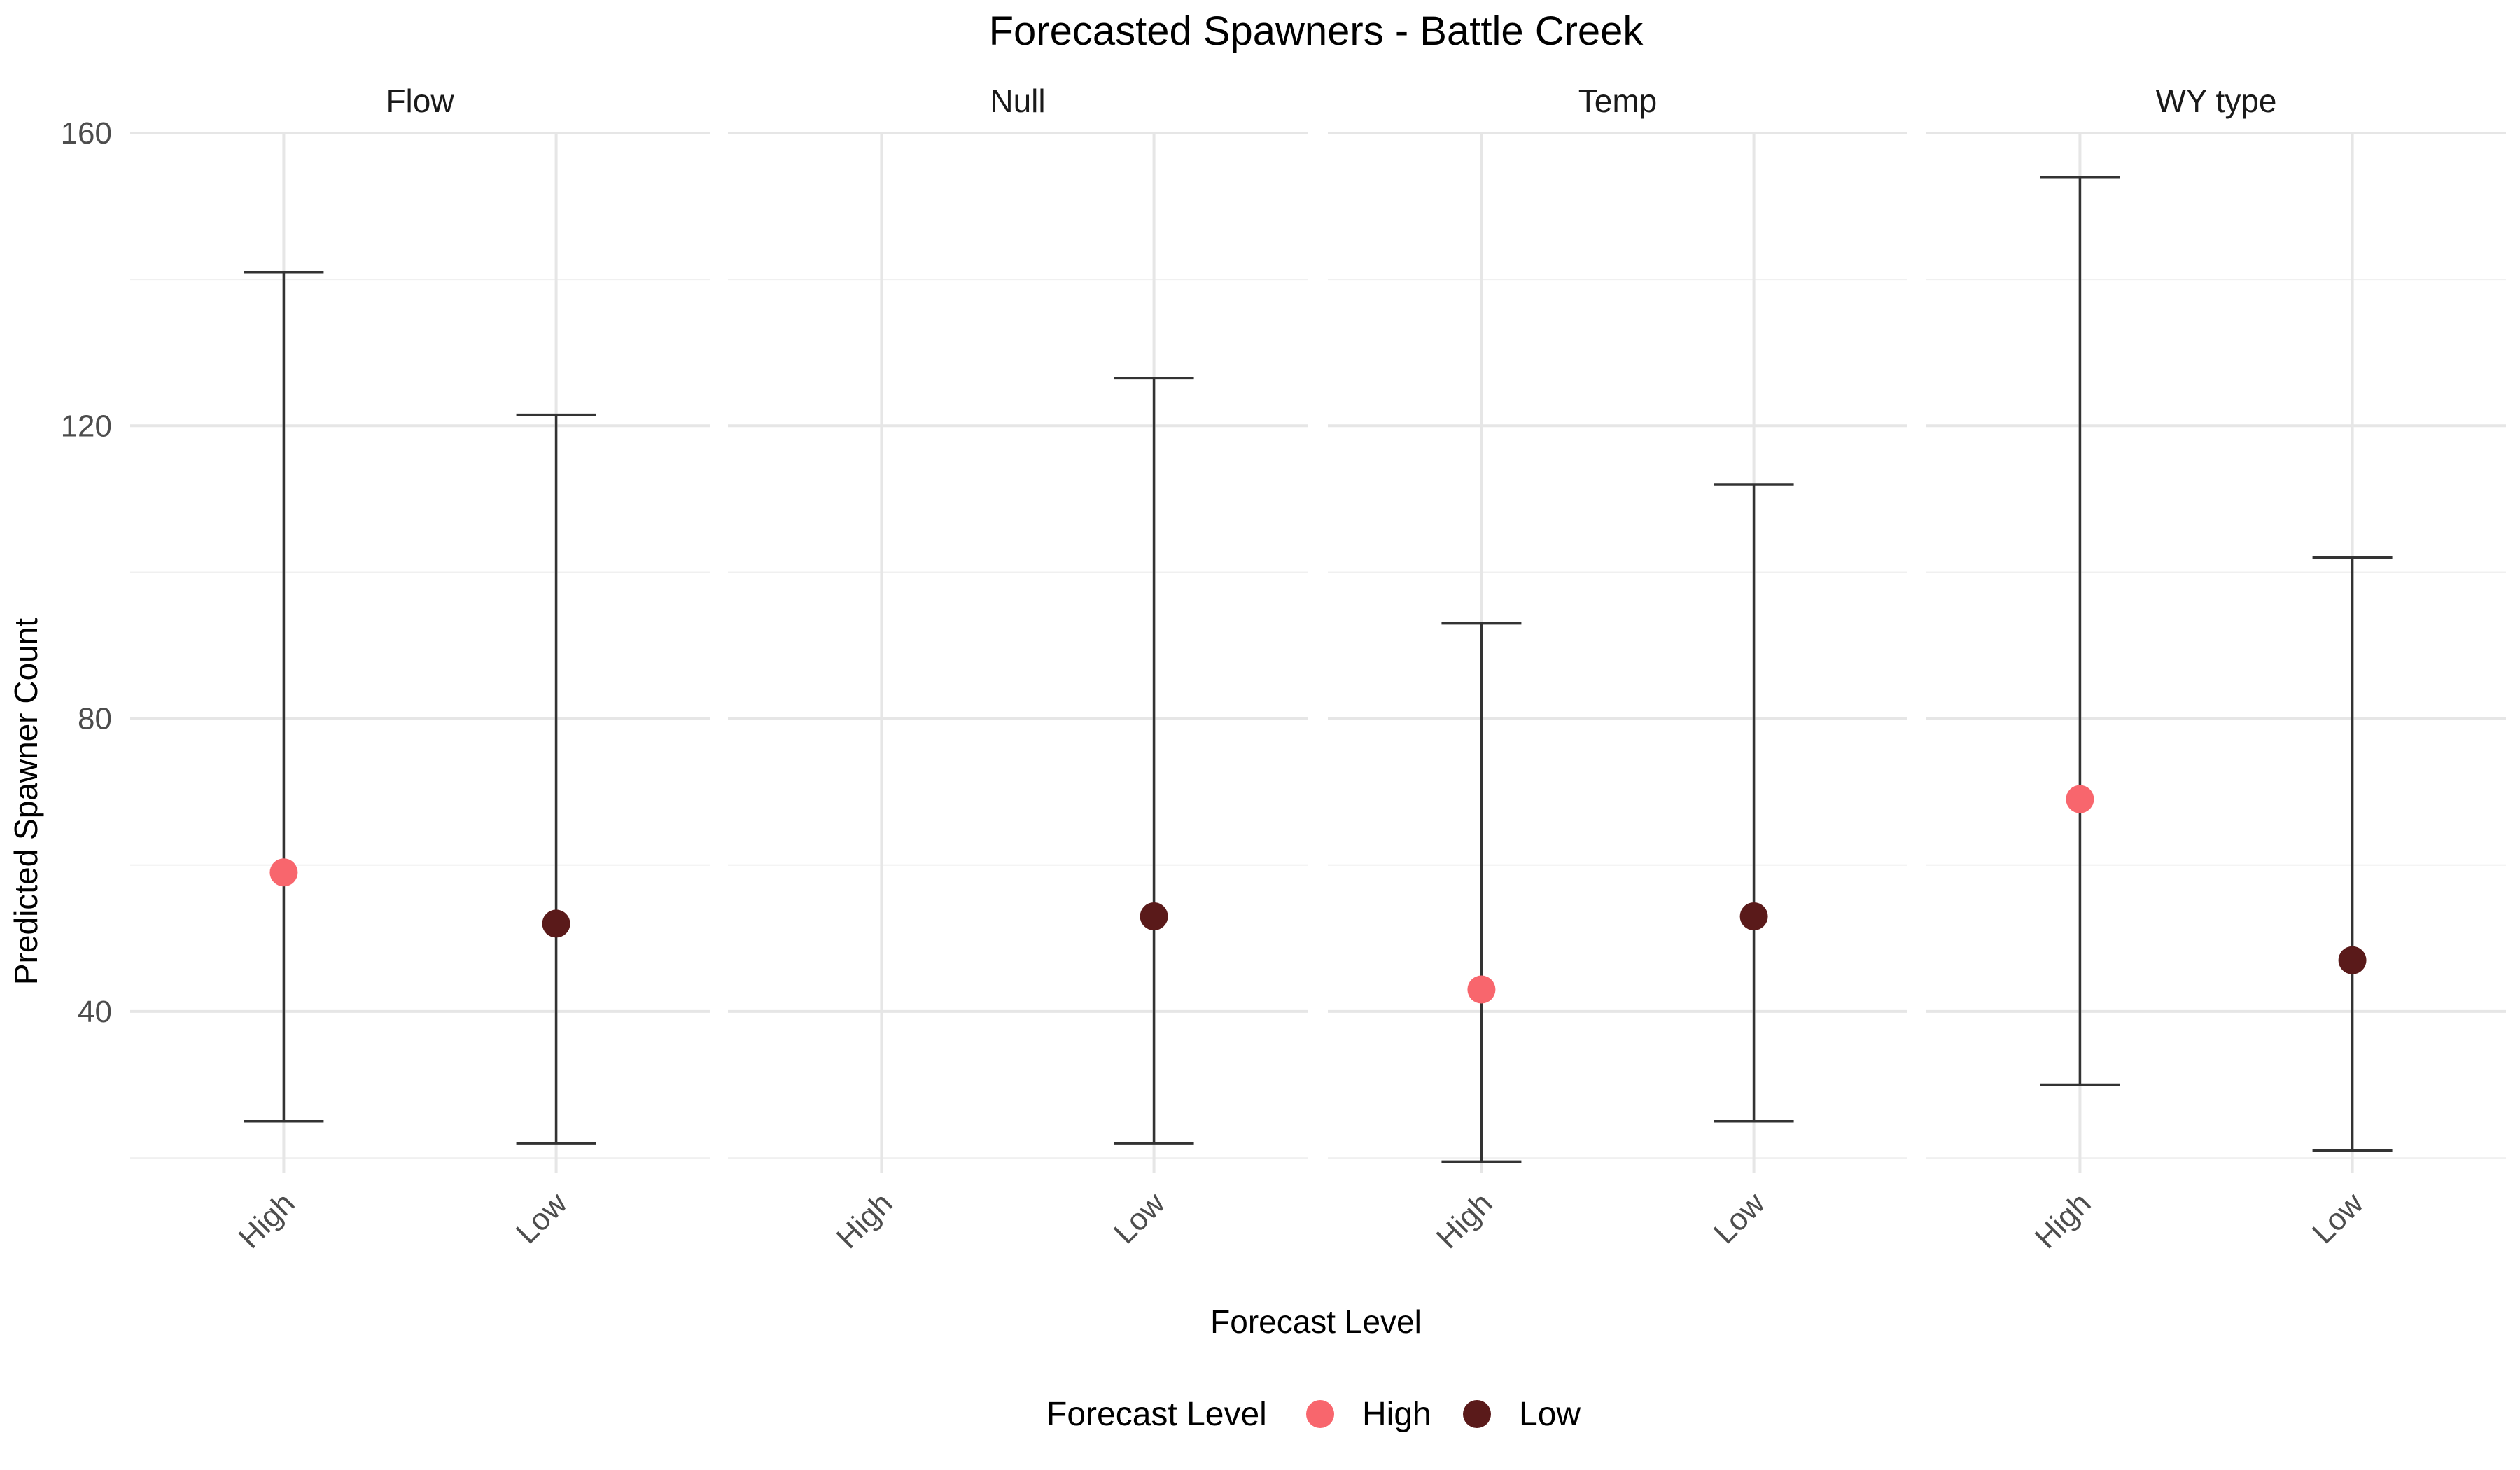 Image resolution: width=2520 pixels, height=1470 pixels. I want to click on legend-title: Forecast Level, so click(1156, 1414).